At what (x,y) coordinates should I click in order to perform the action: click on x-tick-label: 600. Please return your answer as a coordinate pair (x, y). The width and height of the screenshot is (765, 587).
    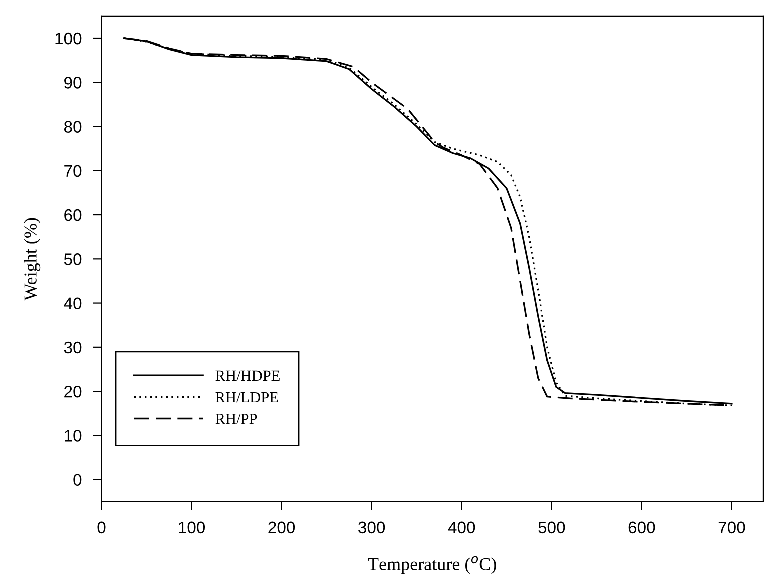
    Looking at the image, I should click on (642, 528).